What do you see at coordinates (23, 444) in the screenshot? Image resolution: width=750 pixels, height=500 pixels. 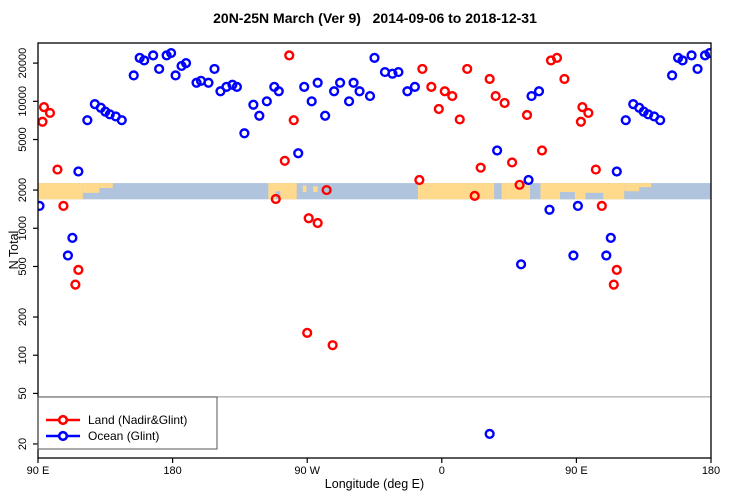 I see `y-tick-label: 20` at bounding box center [23, 444].